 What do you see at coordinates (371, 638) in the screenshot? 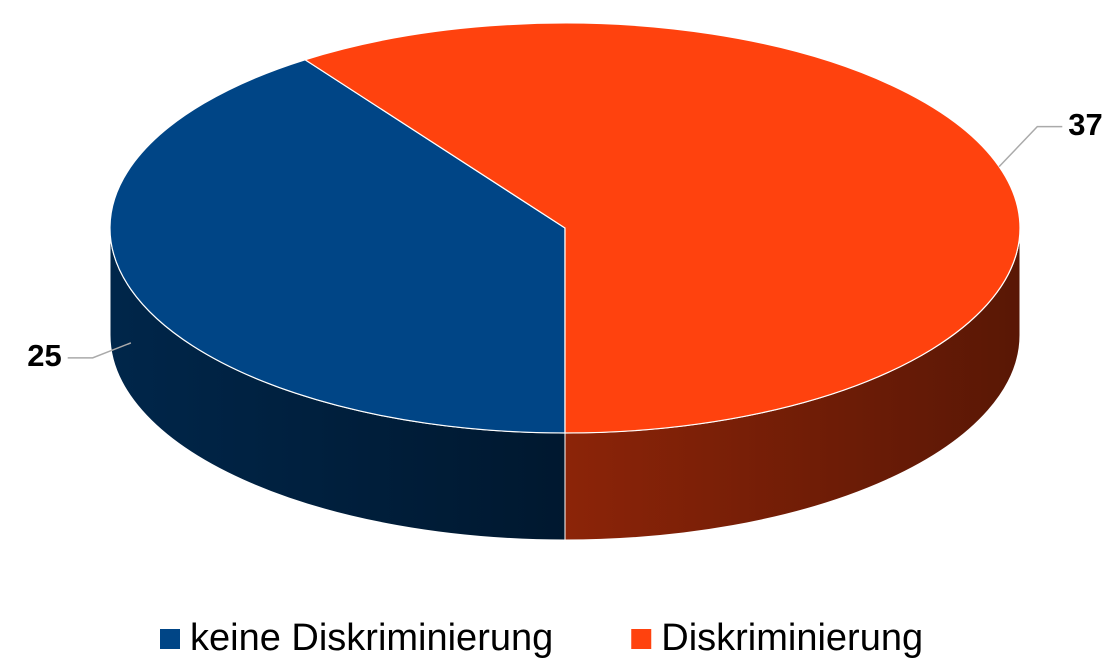
I see `legend-label: keine Diskriminierung` at bounding box center [371, 638].